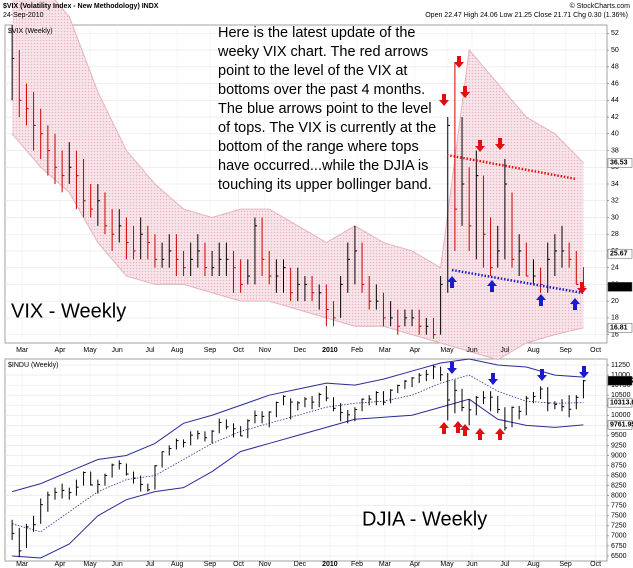 The width and height of the screenshot is (633, 568). What do you see at coordinates (325, 109) in the screenshot?
I see `annotation-line: The blue arrows point to the level` at bounding box center [325, 109].